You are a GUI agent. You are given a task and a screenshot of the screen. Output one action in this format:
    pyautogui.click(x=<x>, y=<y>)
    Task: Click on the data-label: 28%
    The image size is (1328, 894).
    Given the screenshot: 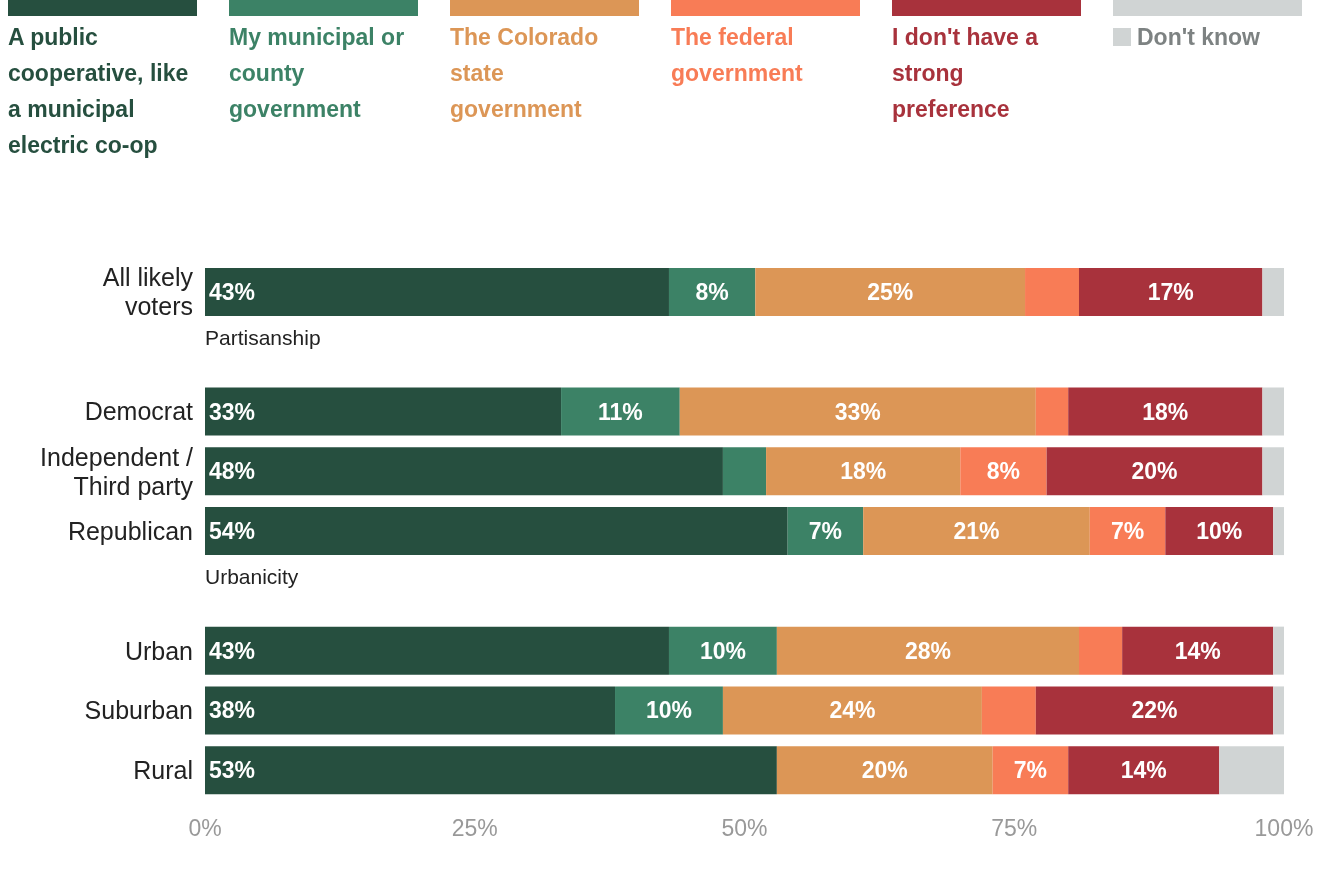 What is the action you would take?
    pyautogui.click(x=927, y=650)
    